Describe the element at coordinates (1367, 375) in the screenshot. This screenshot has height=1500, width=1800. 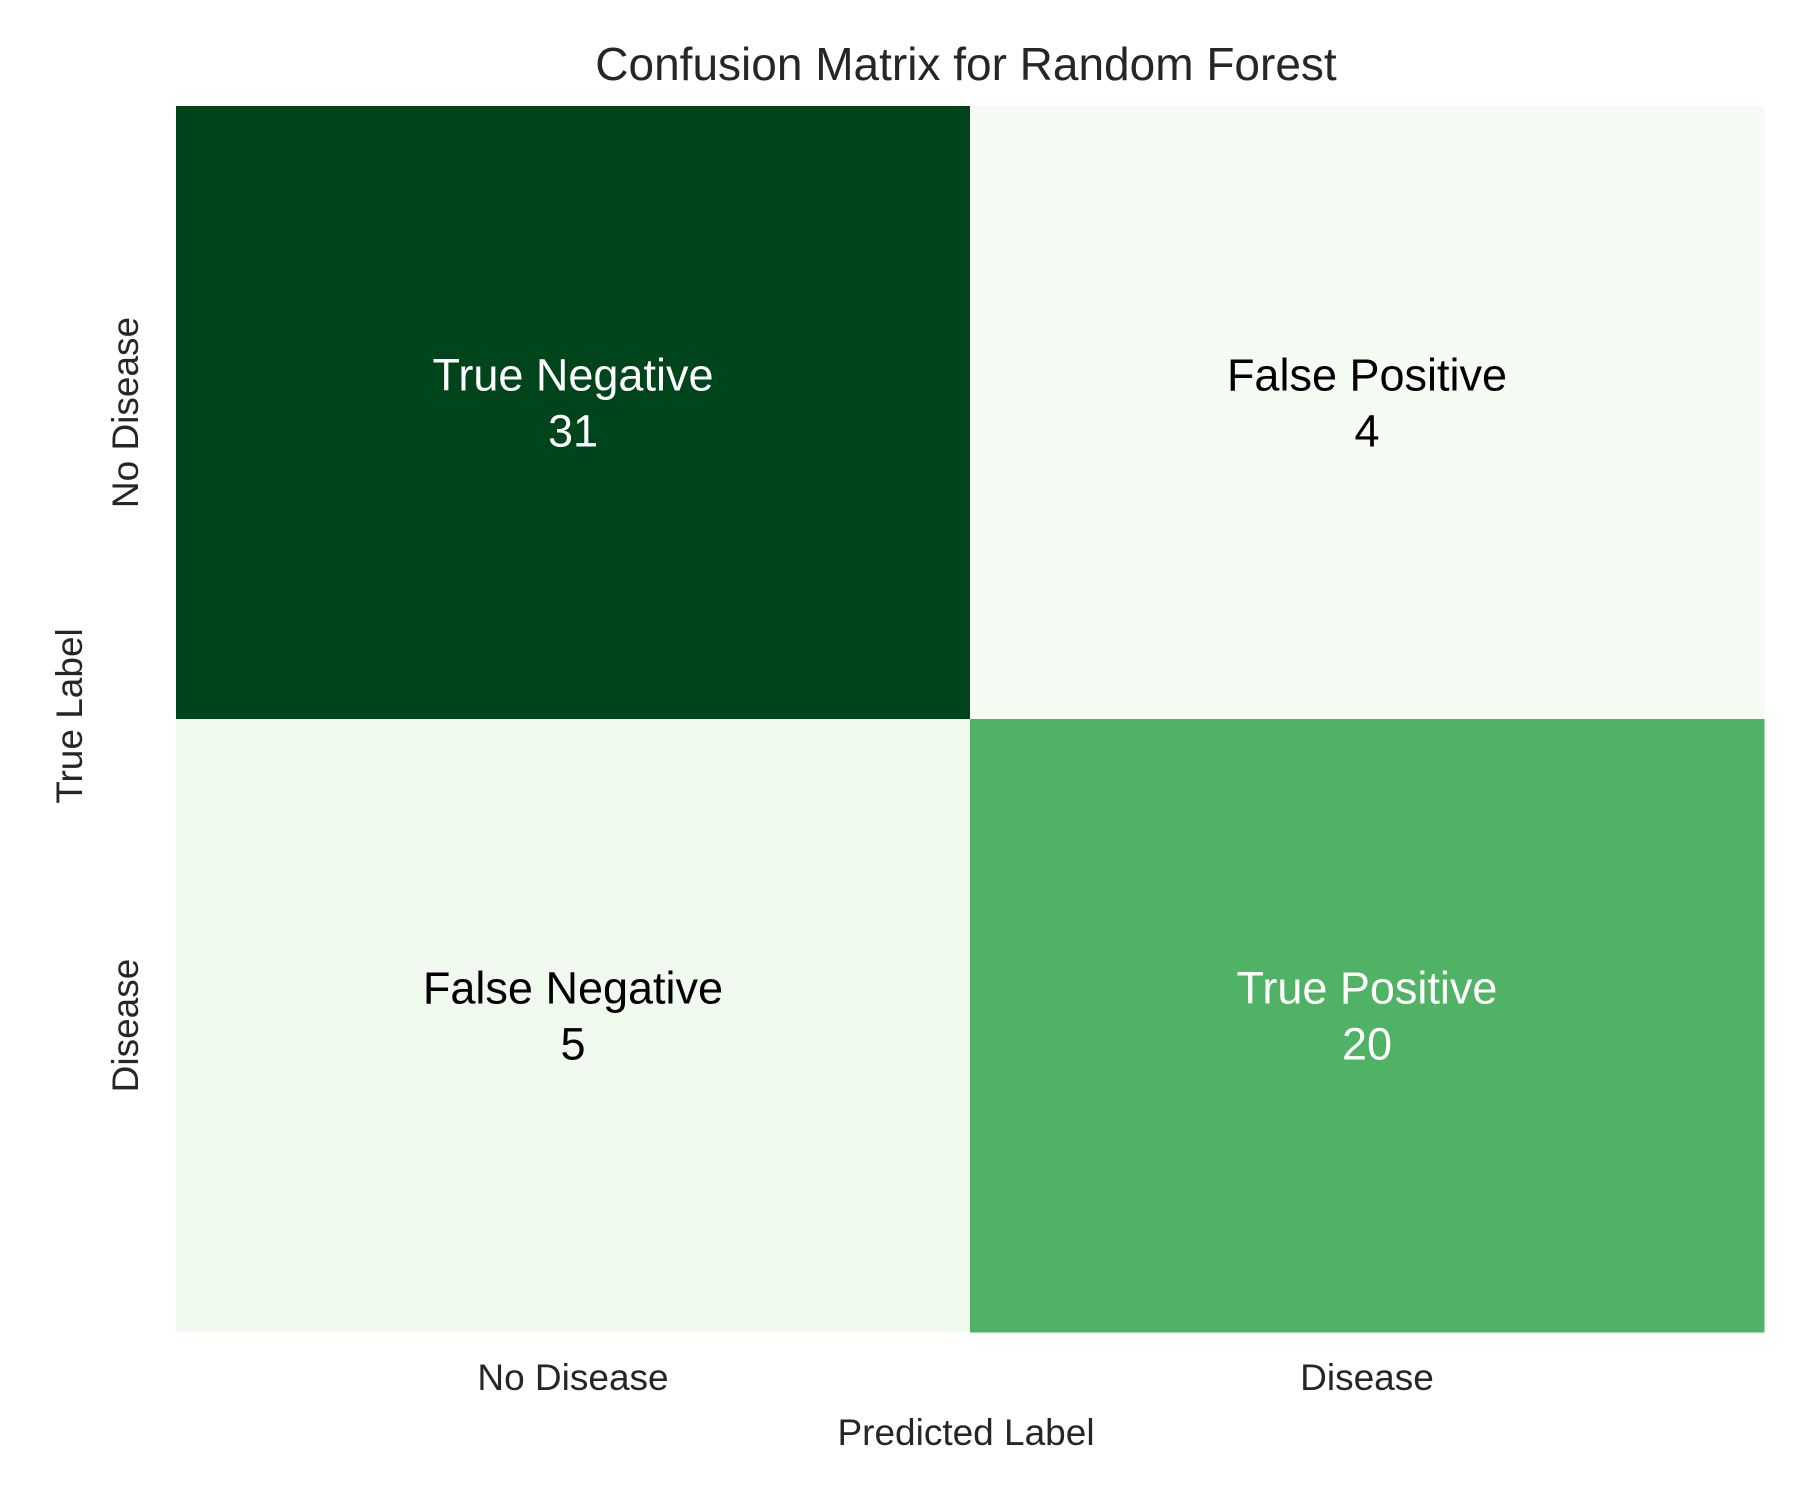
I see `cell-category-label: False Positive` at that location.